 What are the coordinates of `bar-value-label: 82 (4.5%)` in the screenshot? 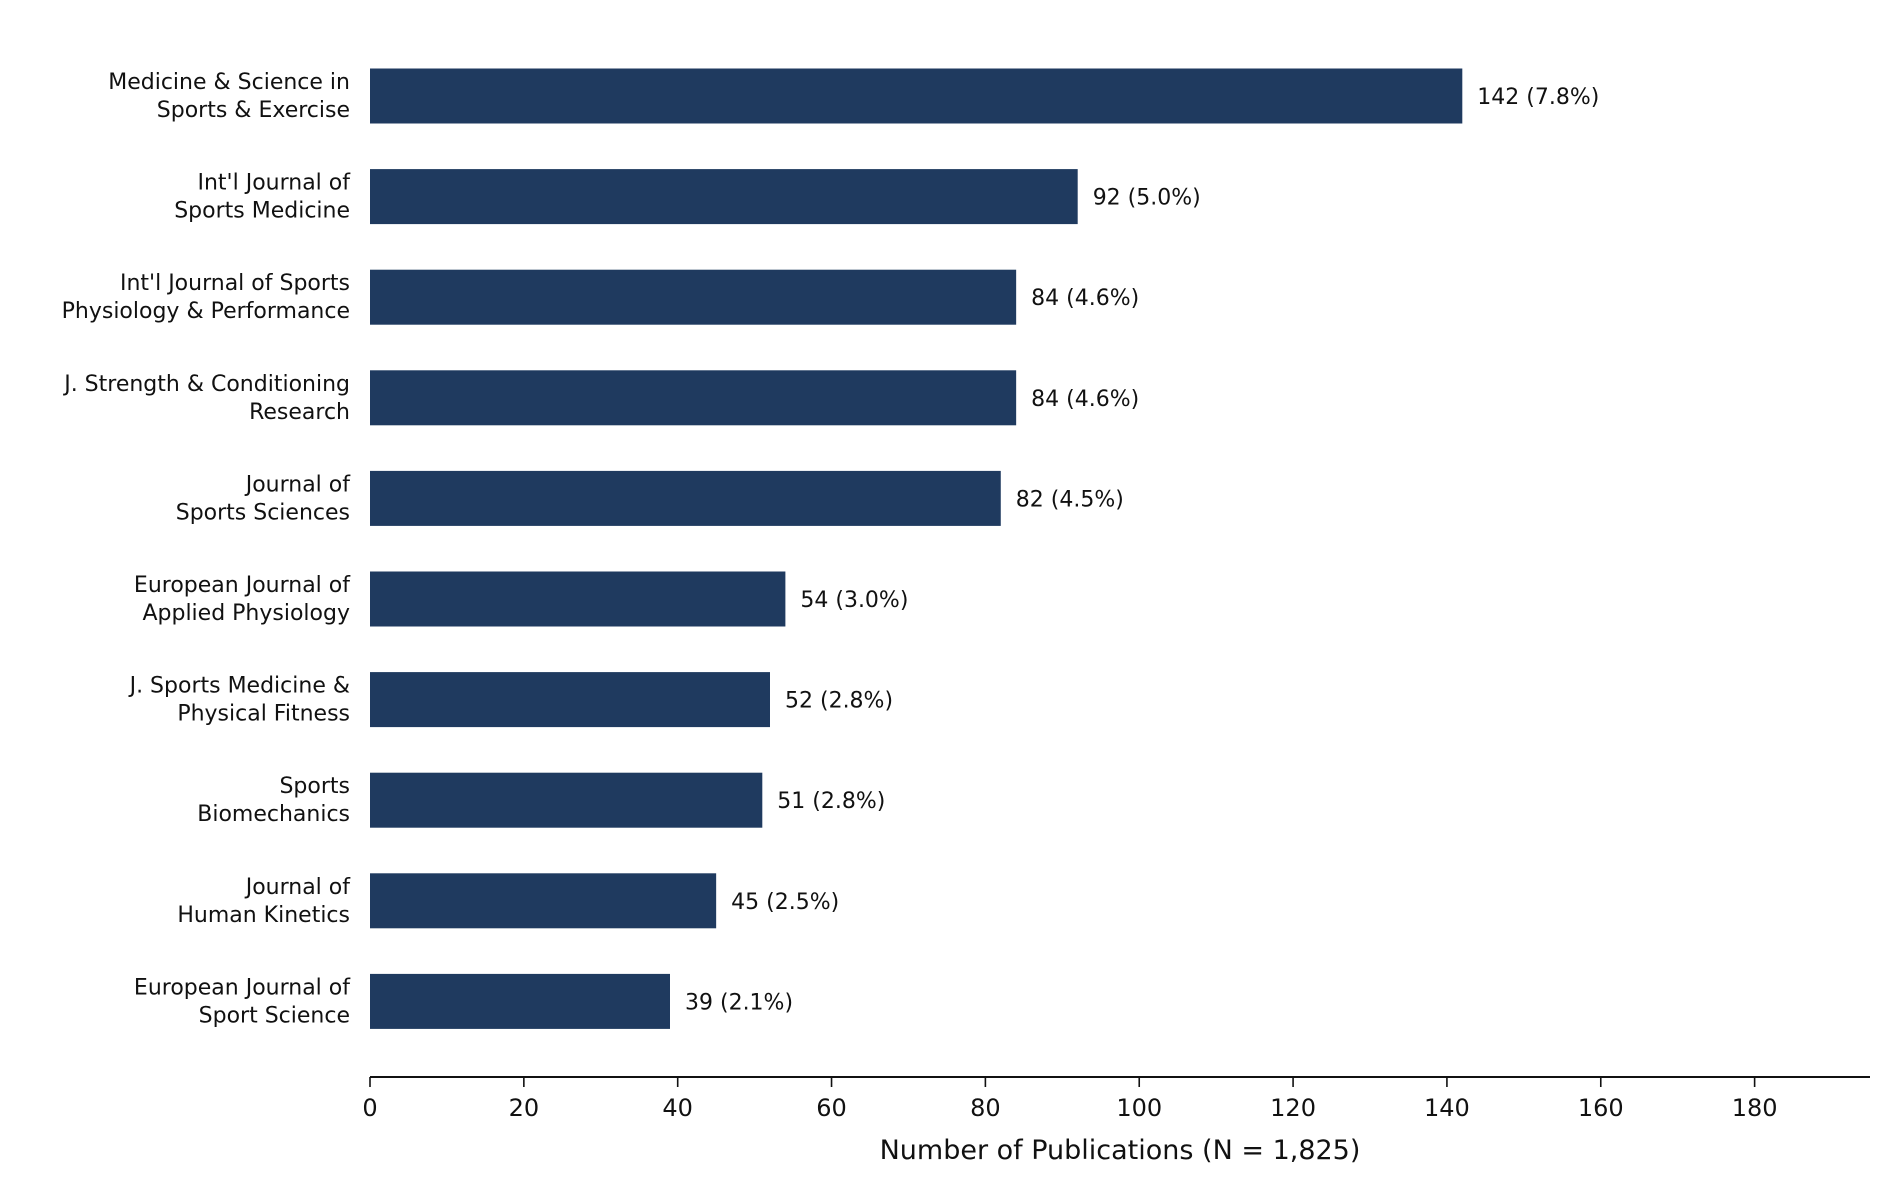 It's located at (1070, 499).